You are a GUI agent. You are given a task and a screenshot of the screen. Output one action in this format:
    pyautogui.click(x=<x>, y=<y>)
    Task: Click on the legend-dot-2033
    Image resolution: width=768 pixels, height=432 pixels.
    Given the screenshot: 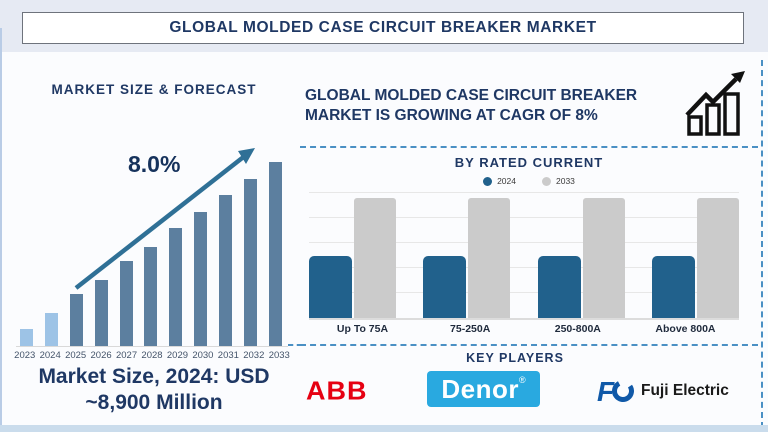 What is the action you would take?
    pyautogui.click(x=546, y=181)
    